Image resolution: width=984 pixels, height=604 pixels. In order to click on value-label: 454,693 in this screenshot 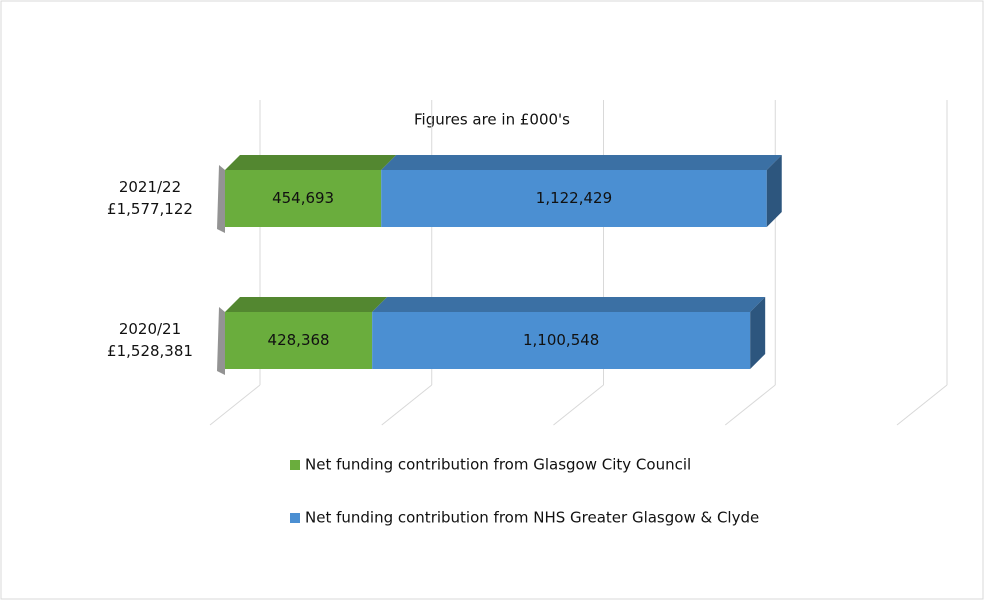, I will do `click(303, 198)`.